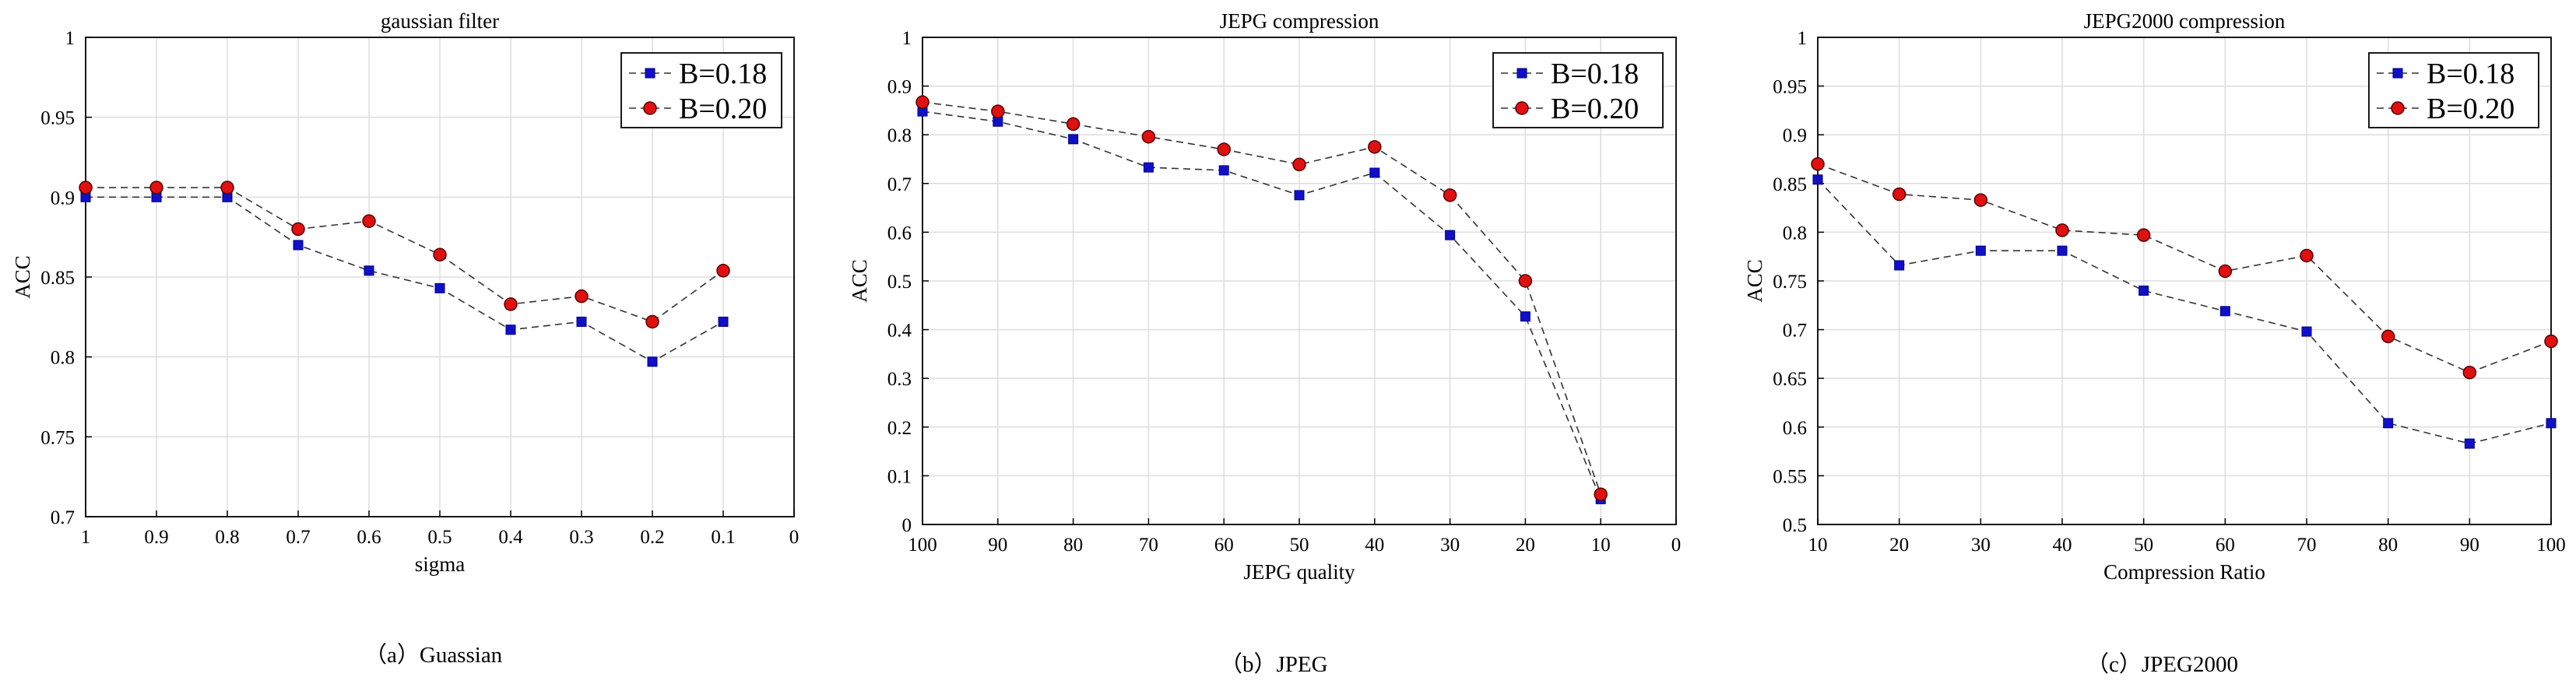 The width and height of the screenshot is (2576, 684). Describe the element at coordinates (900, 283) in the screenshot. I see `y-tick-label: 0.5` at that location.